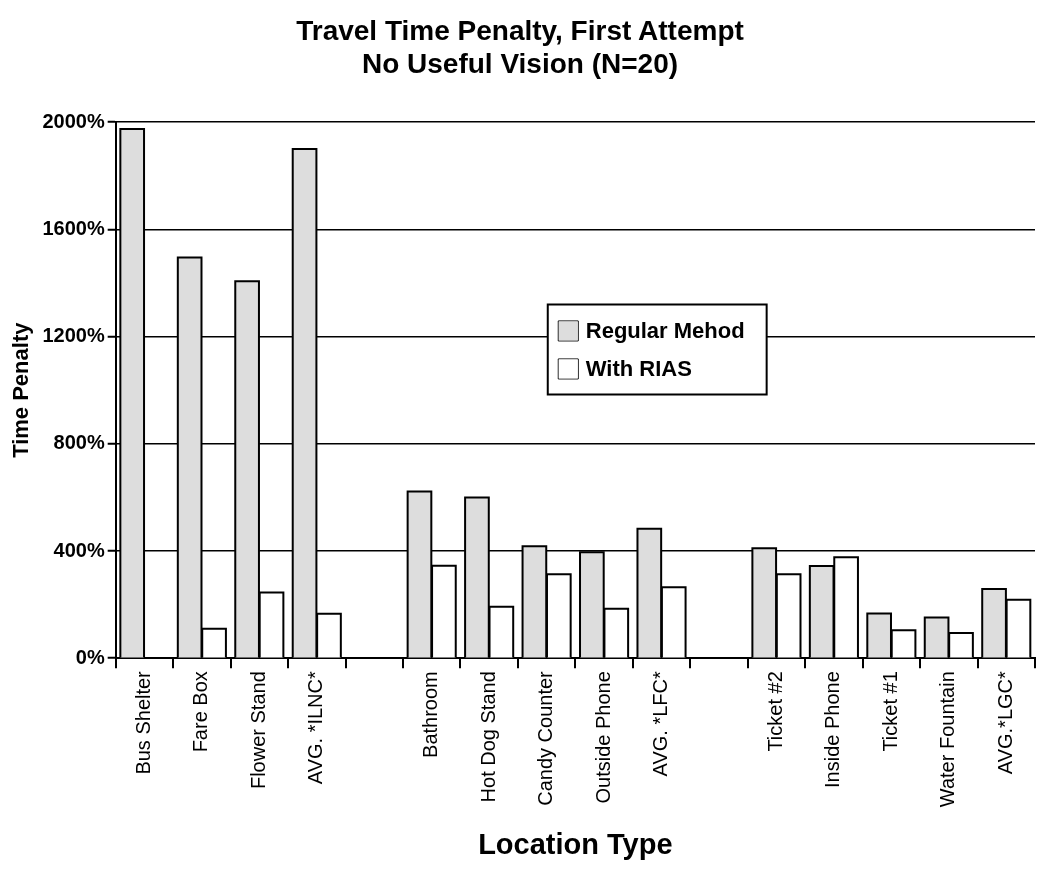 The height and width of the screenshot is (872, 1050). I want to click on x-tick-label: Ticket #1, so click(889, 711).